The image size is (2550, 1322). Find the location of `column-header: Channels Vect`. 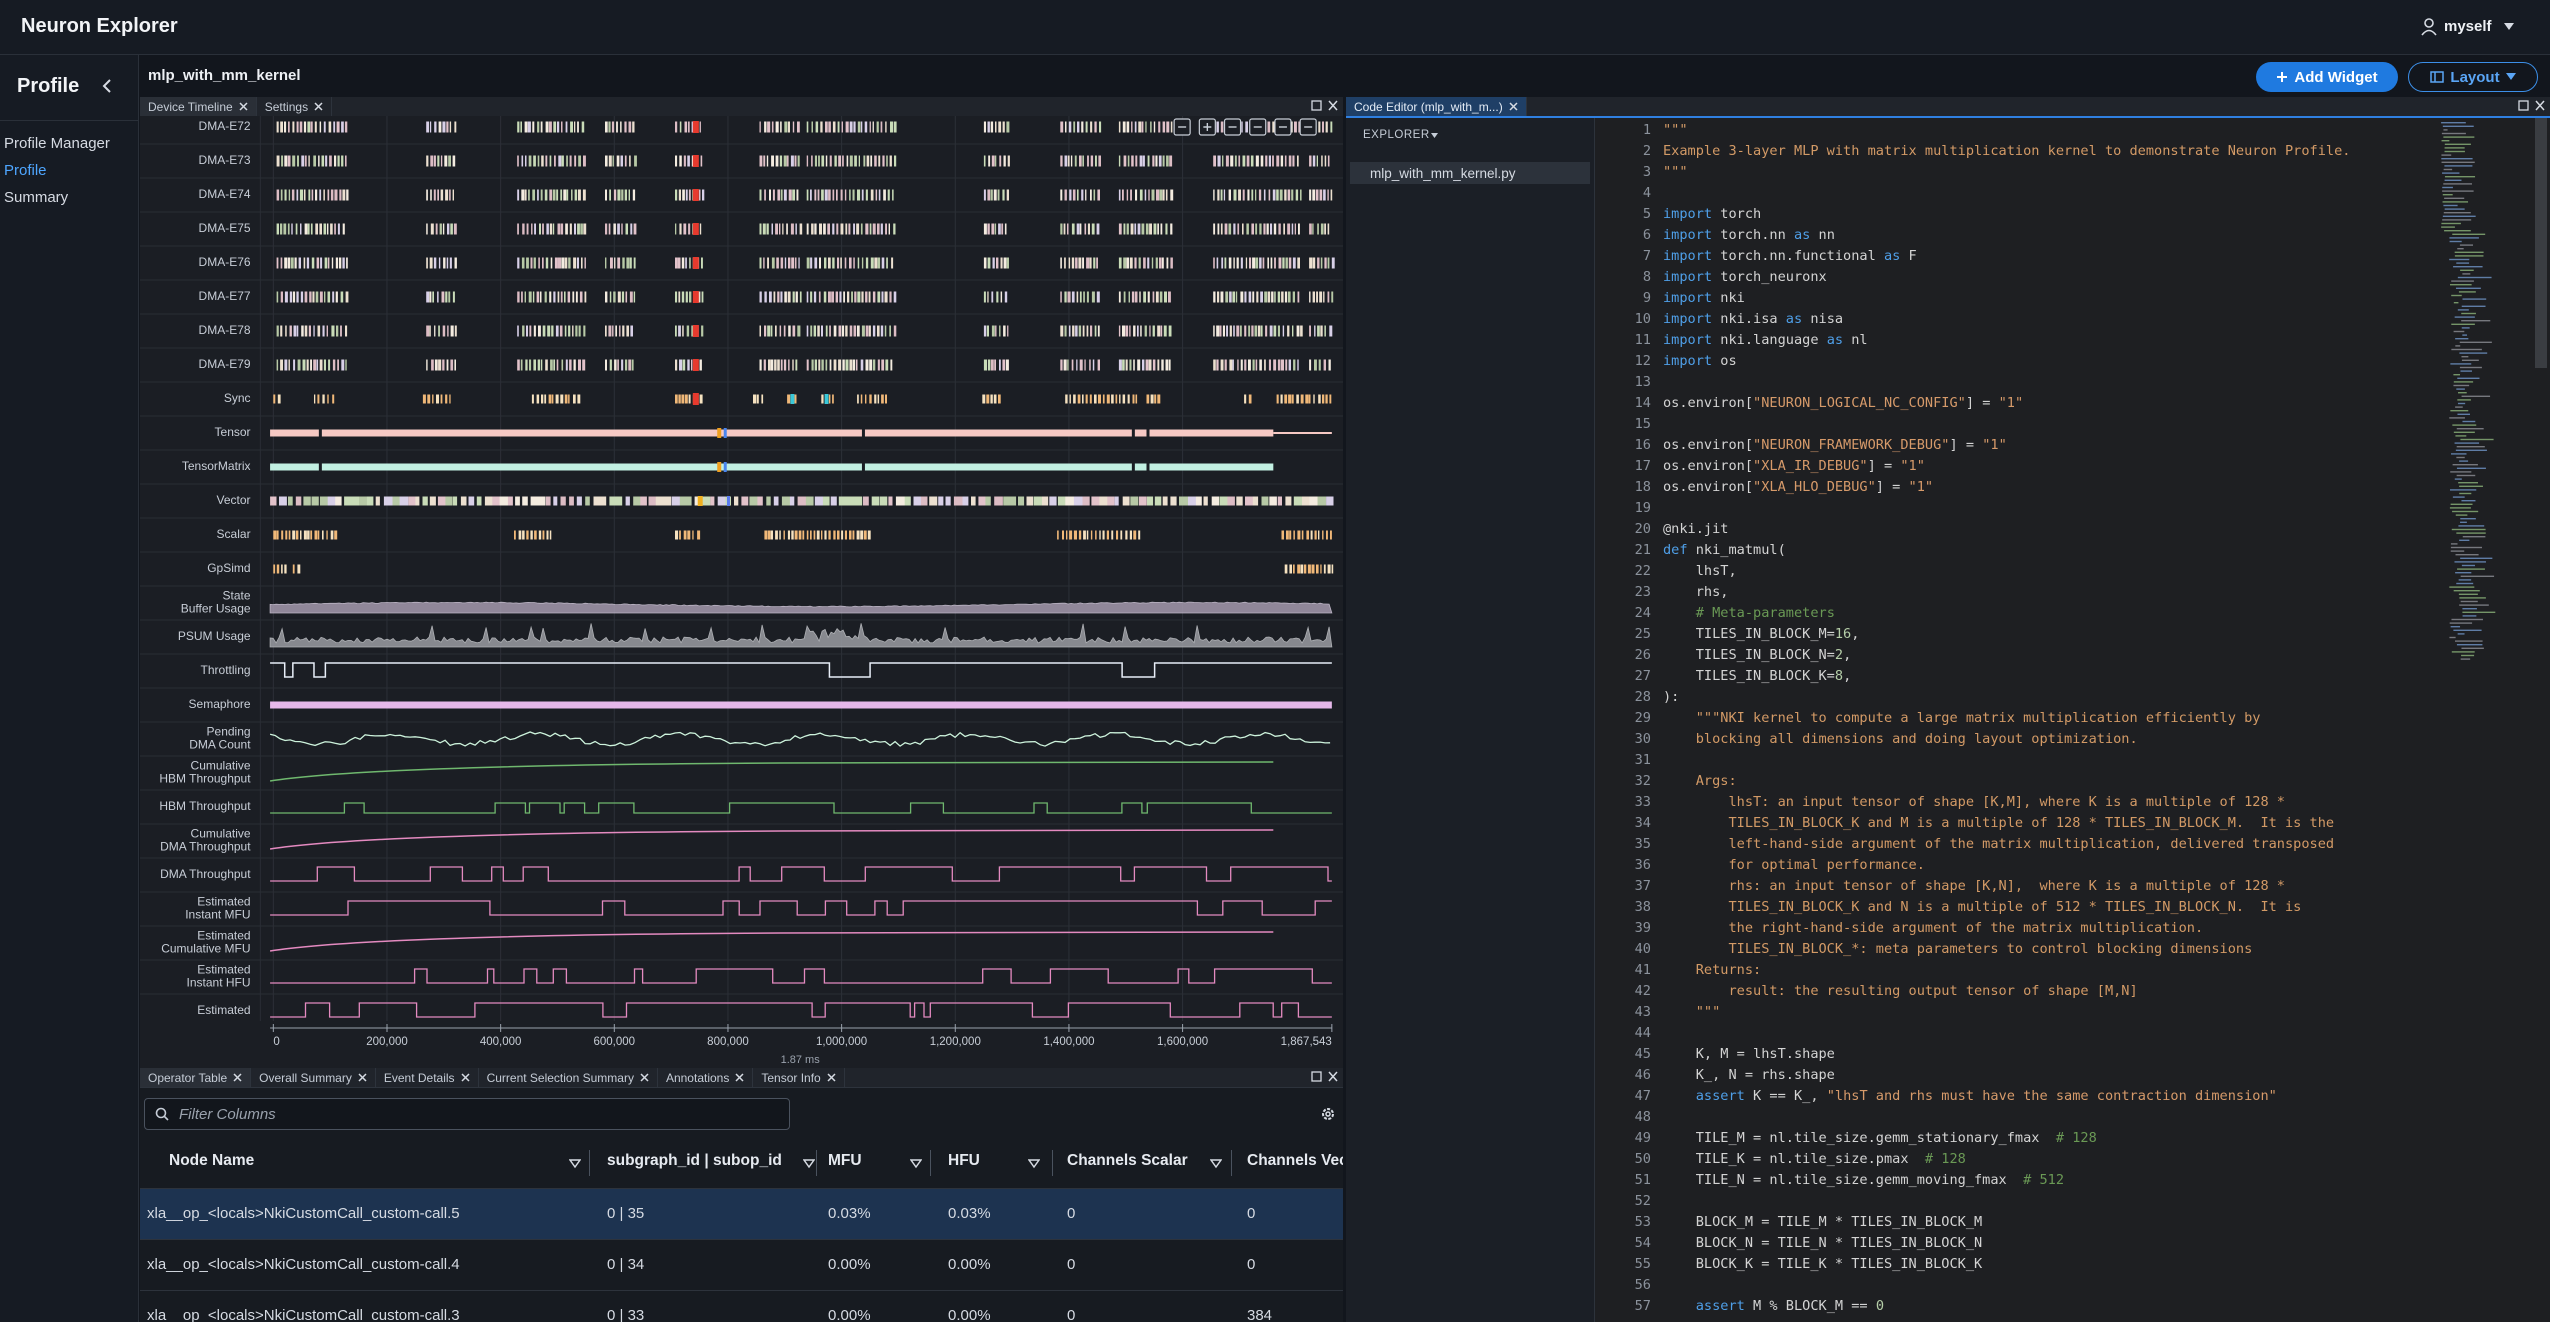

column-header: Channels Vect is located at coordinates (1295, 1160).